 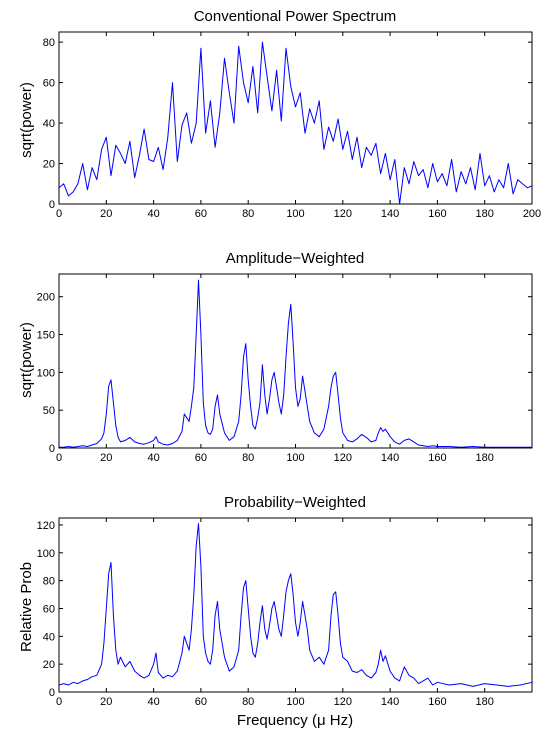 What do you see at coordinates (46, 298) in the screenshot?
I see `y-tick-label: 200` at bounding box center [46, 298].